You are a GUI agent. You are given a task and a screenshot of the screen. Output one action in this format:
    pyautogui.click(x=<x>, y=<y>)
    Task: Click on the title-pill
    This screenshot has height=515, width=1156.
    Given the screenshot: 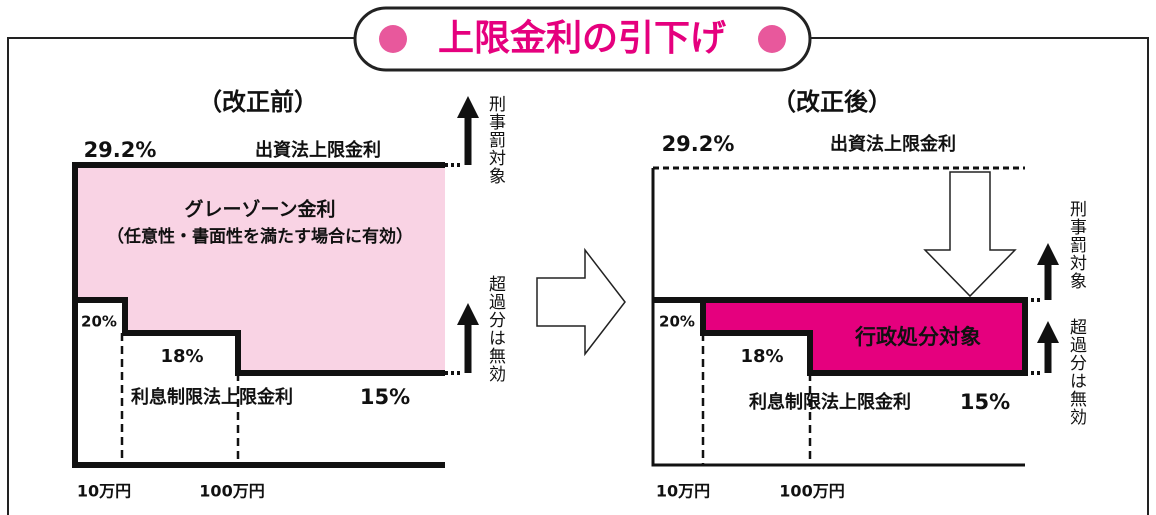 What is the action you would take?
    pyautogui.click(x=582, y=39)
    